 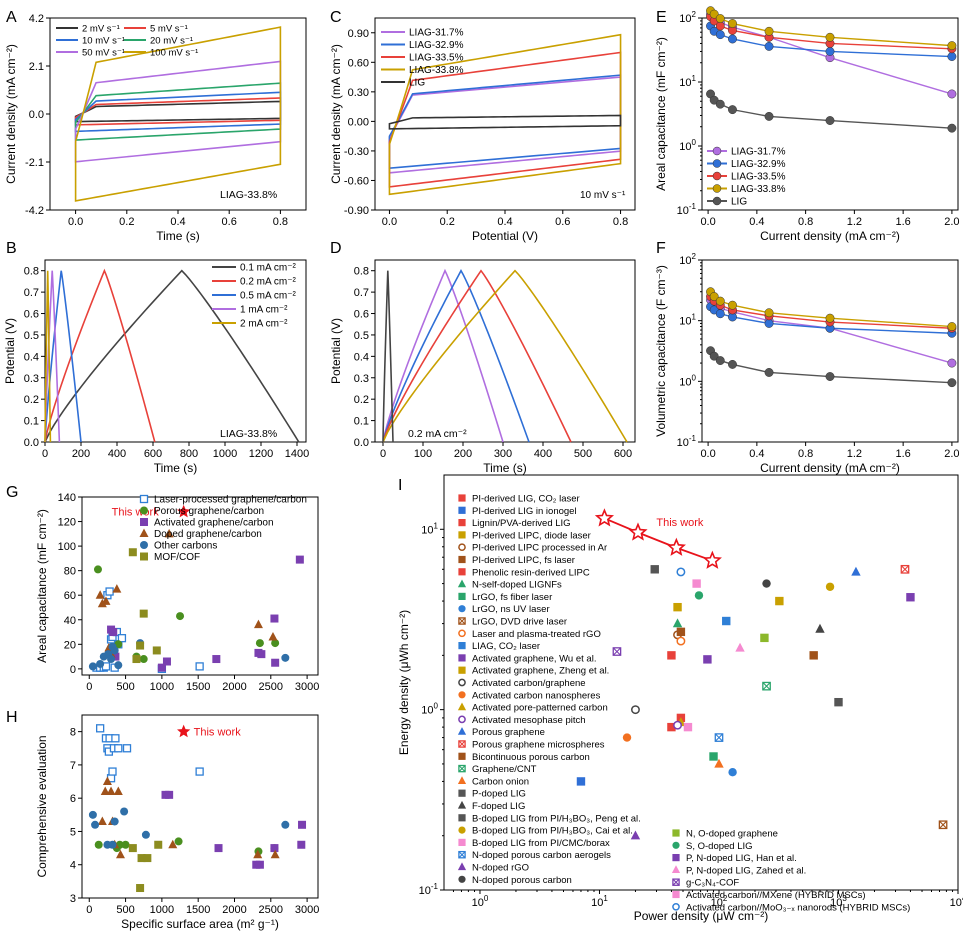 I want to click on legend-label-I-28: B-doped LIG from PI/CMC/borax, so click(x=541, y=843).